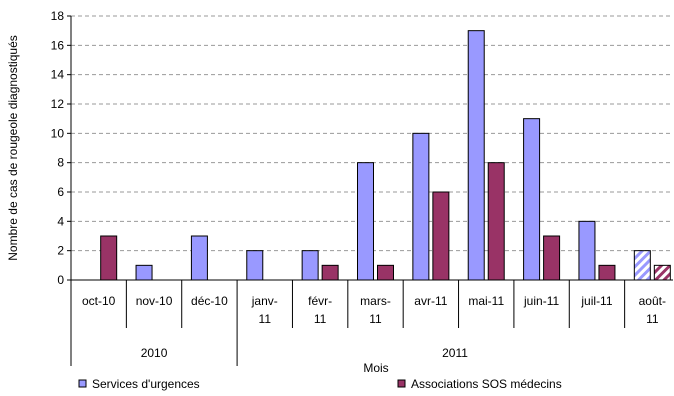  Describe the element at coordinates (320, 301) in the screenshot. I see `x-category-label: févr-` at that location.